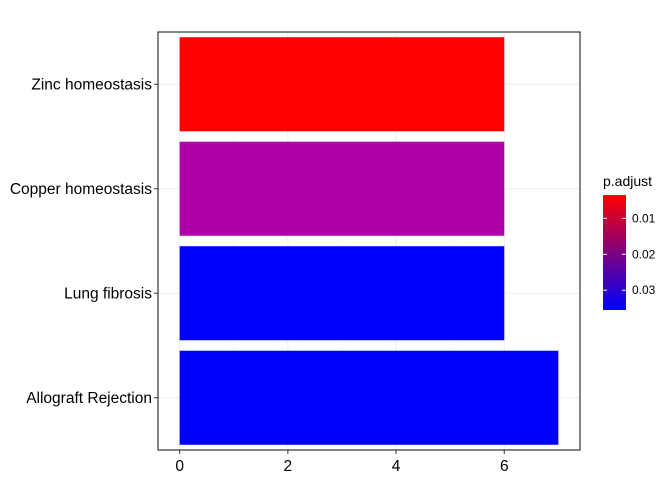 This screenshot has width=672, height=485. What do you see at coordinates (629, 241) in the screenshot?
I see `legend: p.adjust 0.01 0.02 0.03` at bounding box center [629, 241].